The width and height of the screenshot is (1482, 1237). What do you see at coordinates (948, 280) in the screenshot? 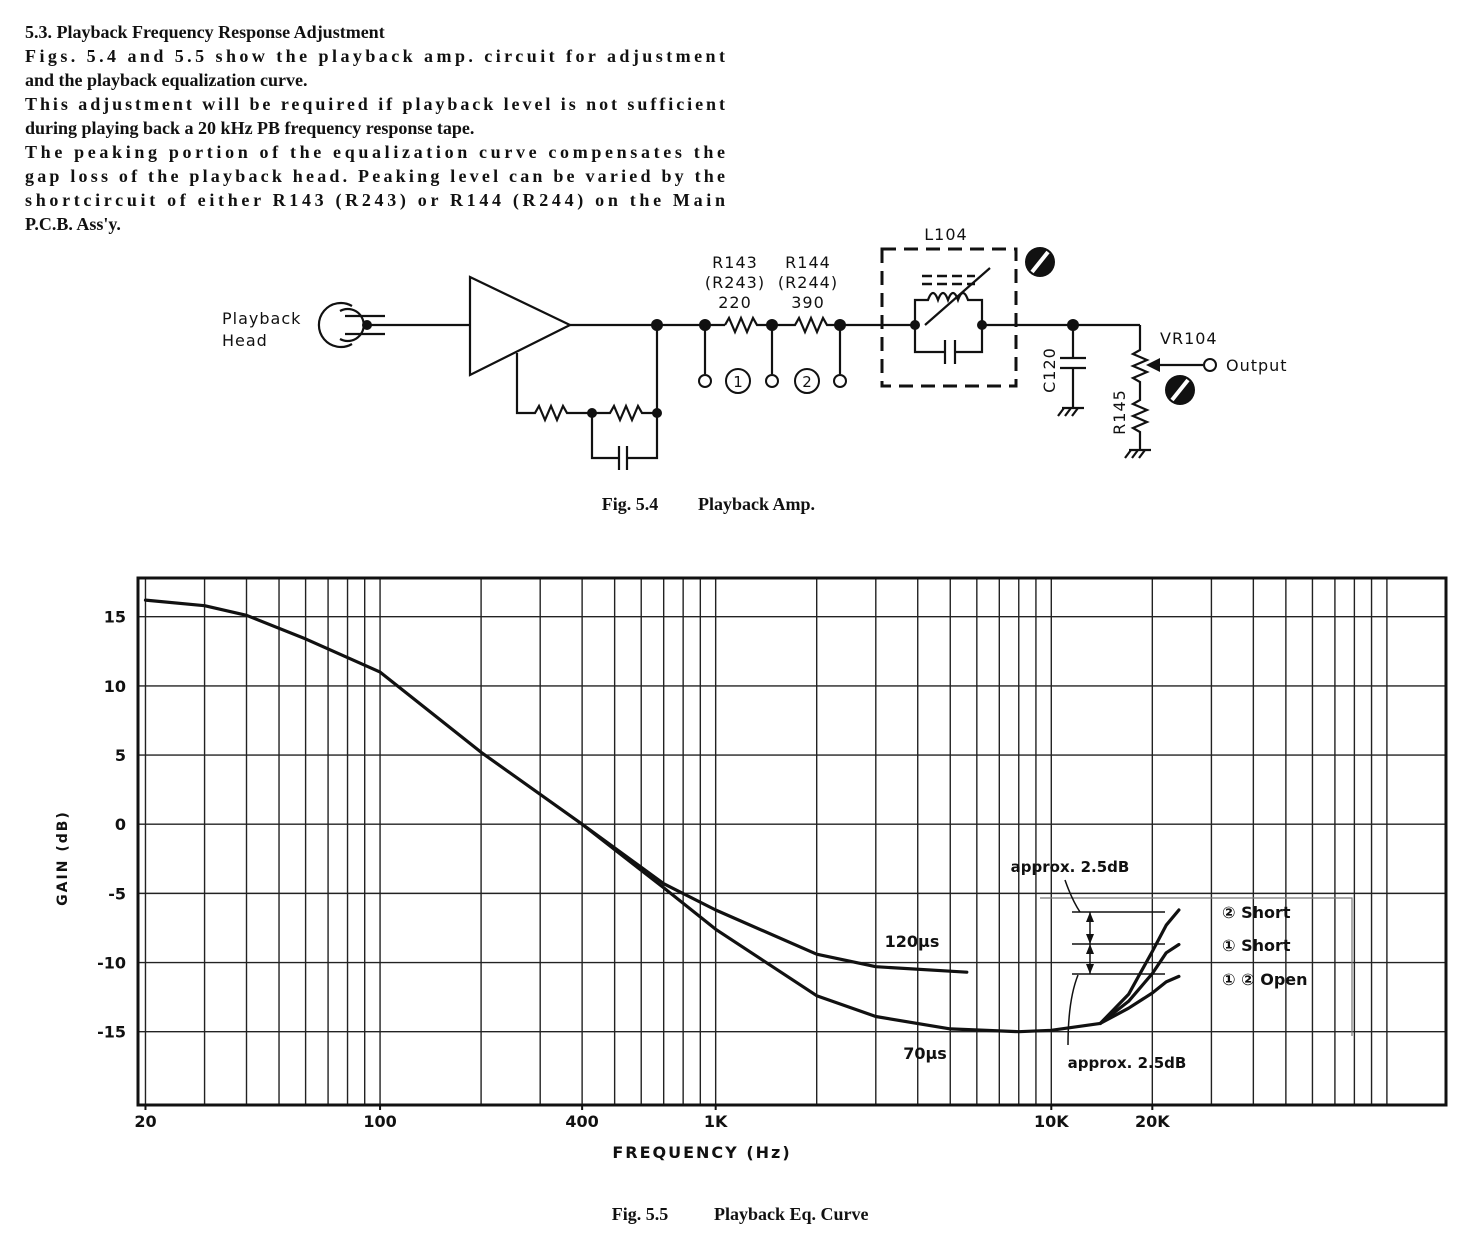
I see `core` at bounding box center [948, 280].